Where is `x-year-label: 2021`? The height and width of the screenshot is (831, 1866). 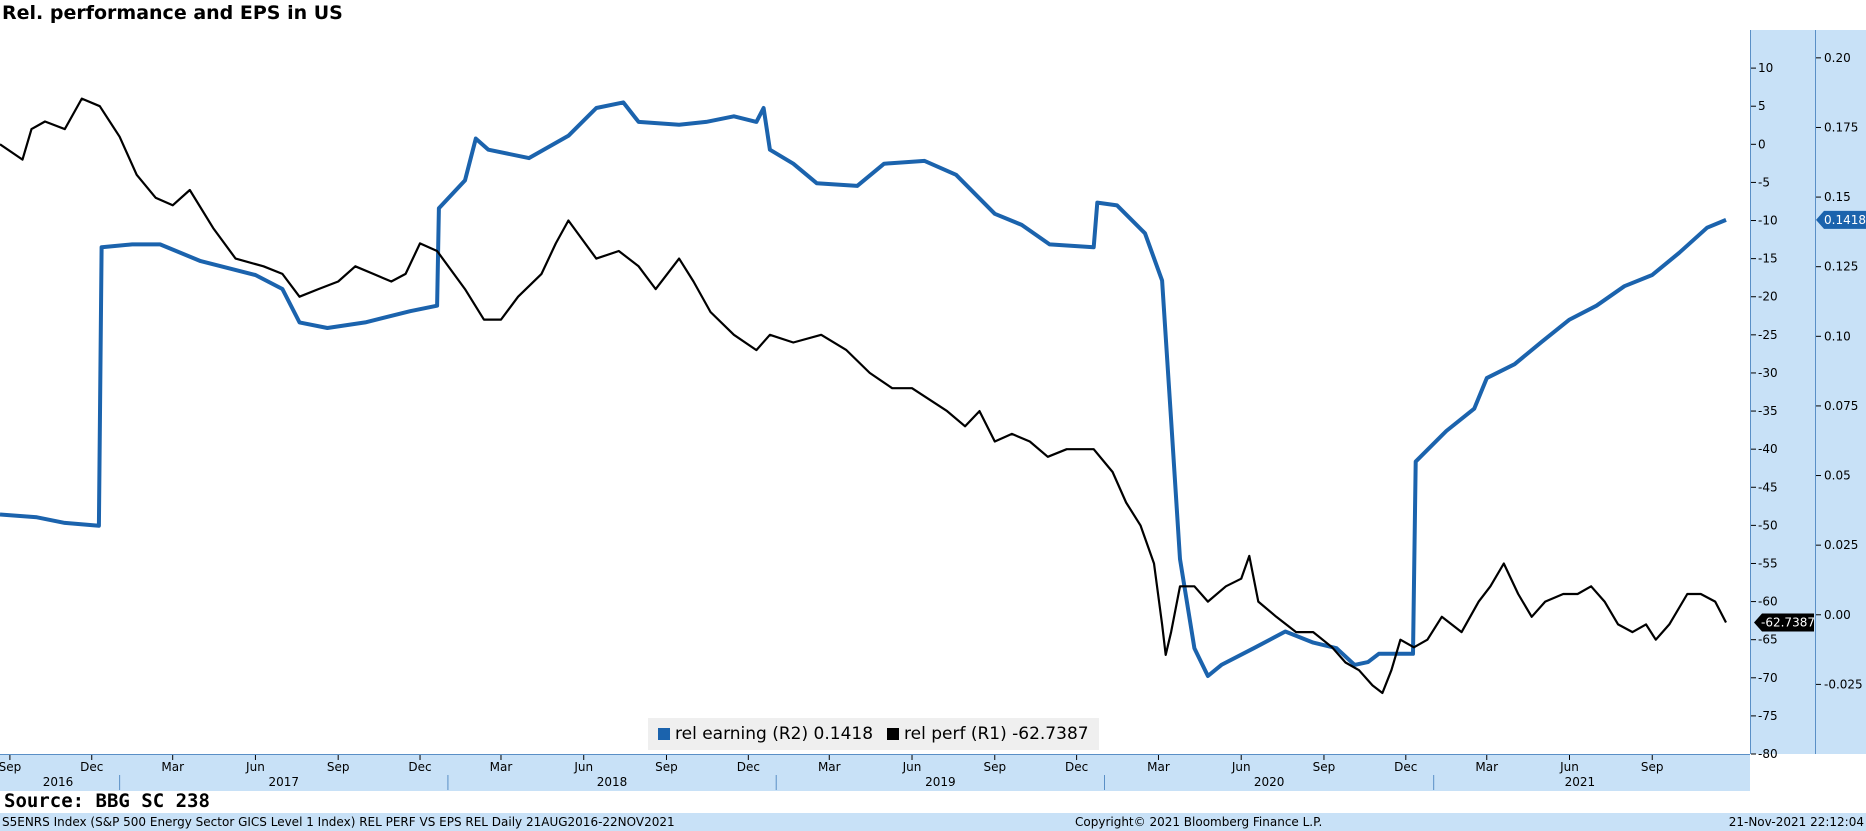 x-year-label: 2021 is located at coordinates (1580, 782).